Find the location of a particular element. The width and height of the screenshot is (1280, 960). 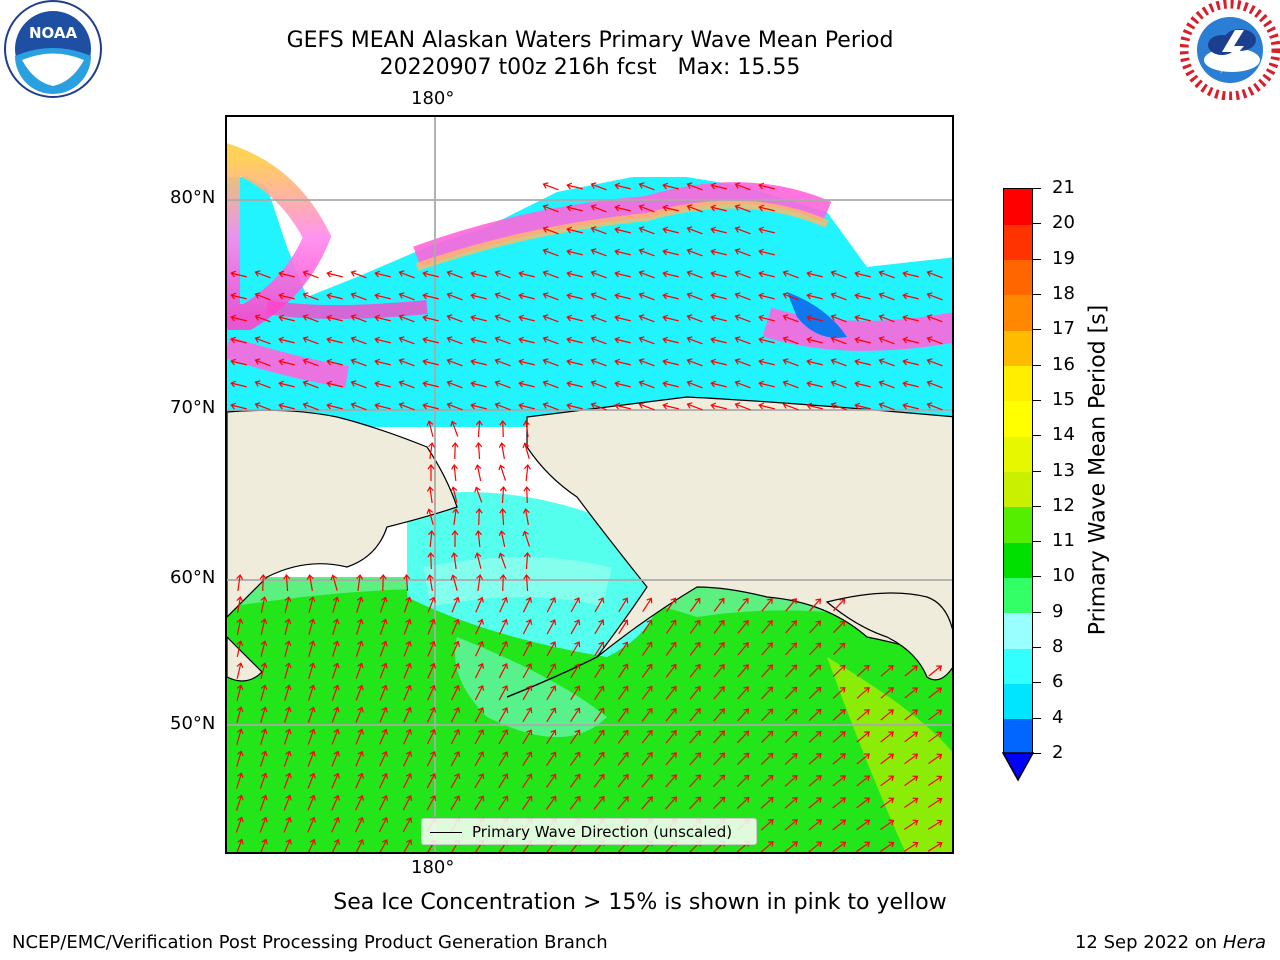

colorbar-tick-label: 12 is located at coordinates (1063, 505).